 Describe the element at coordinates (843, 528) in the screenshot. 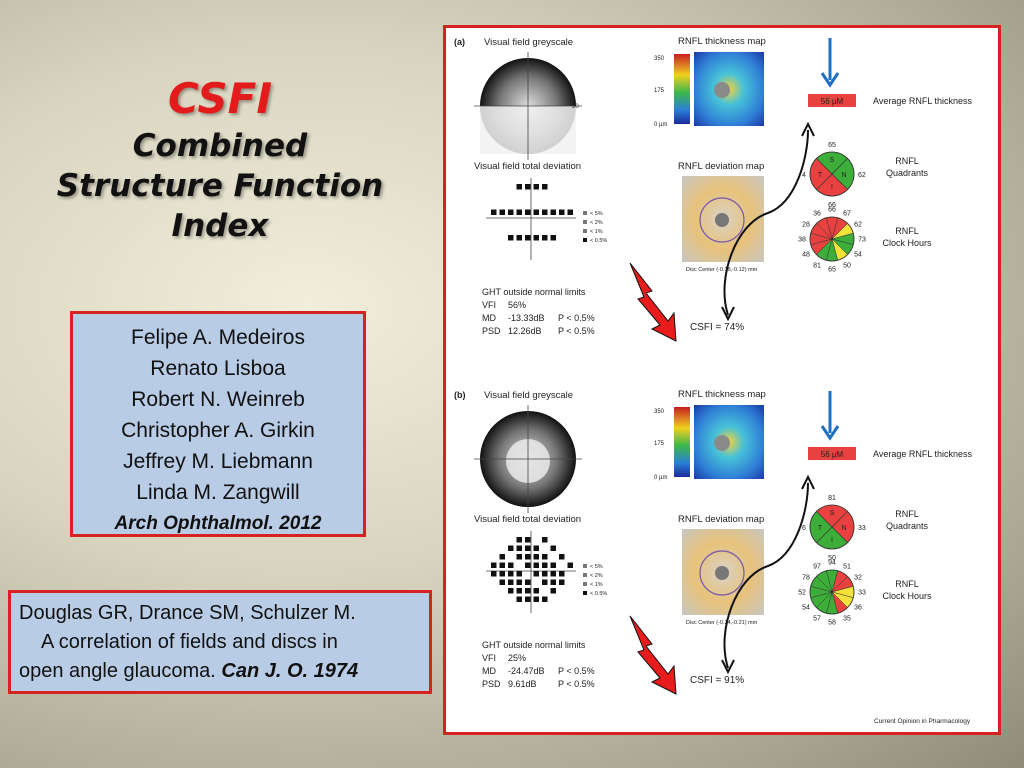

I see `quadrant-letter: N` at that location.